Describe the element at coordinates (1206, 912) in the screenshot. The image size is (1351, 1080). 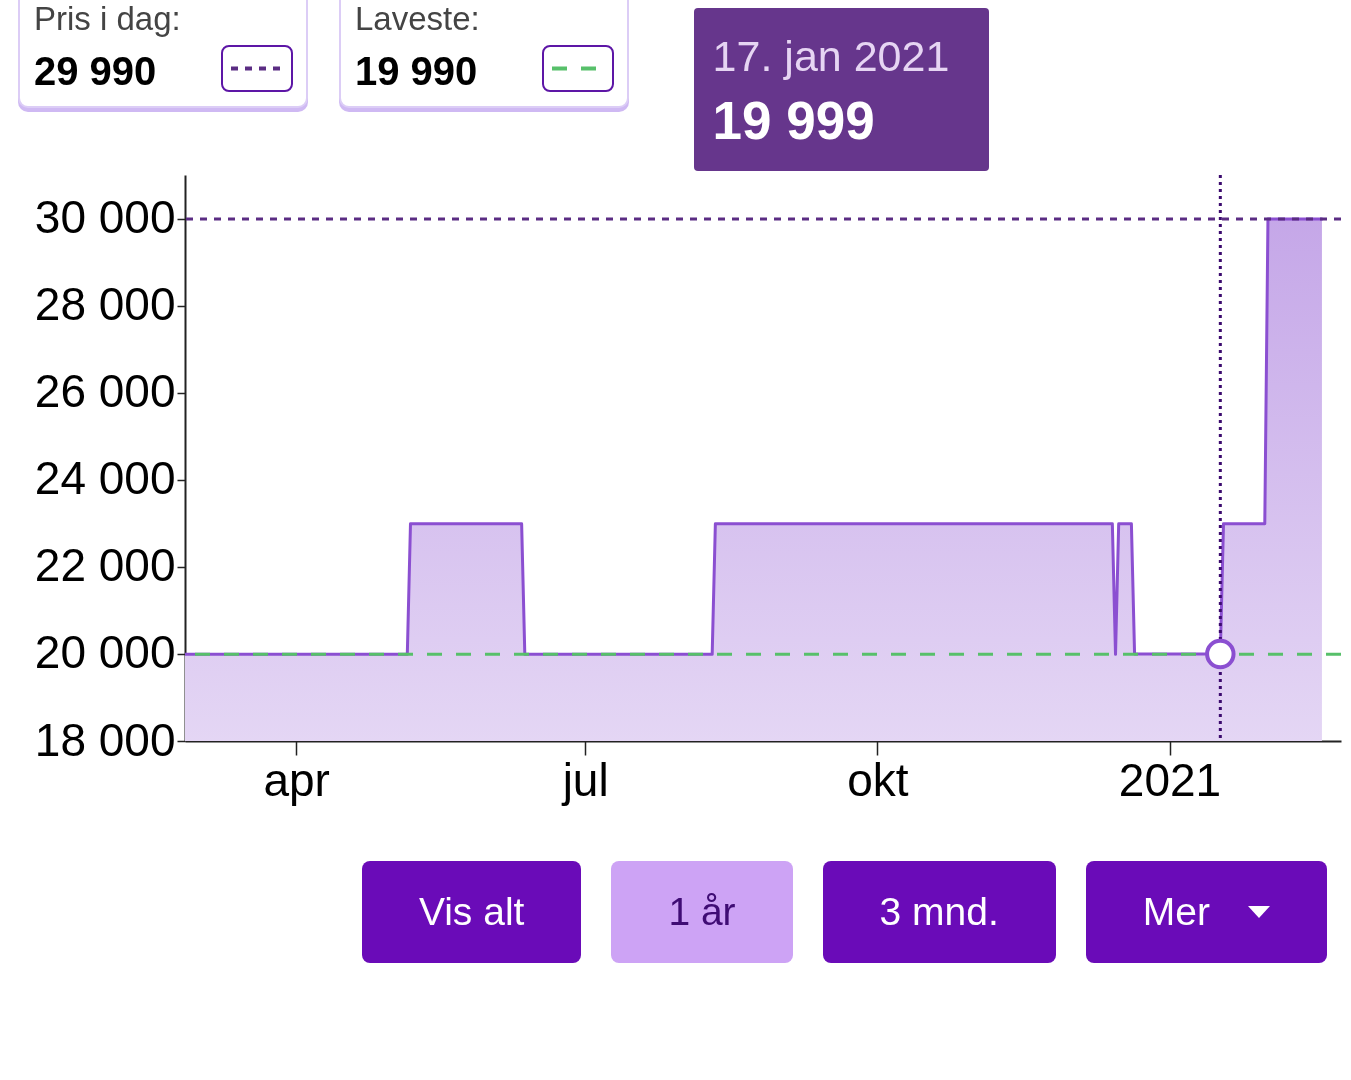
I see `time-range-button: Mer` at that location.